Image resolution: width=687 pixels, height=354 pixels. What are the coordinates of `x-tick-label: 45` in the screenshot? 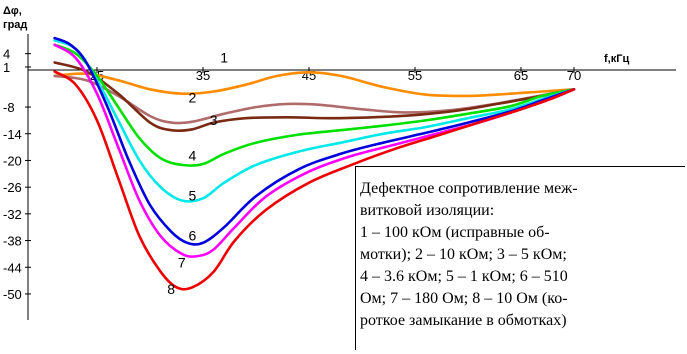 It's located at (309, 75).